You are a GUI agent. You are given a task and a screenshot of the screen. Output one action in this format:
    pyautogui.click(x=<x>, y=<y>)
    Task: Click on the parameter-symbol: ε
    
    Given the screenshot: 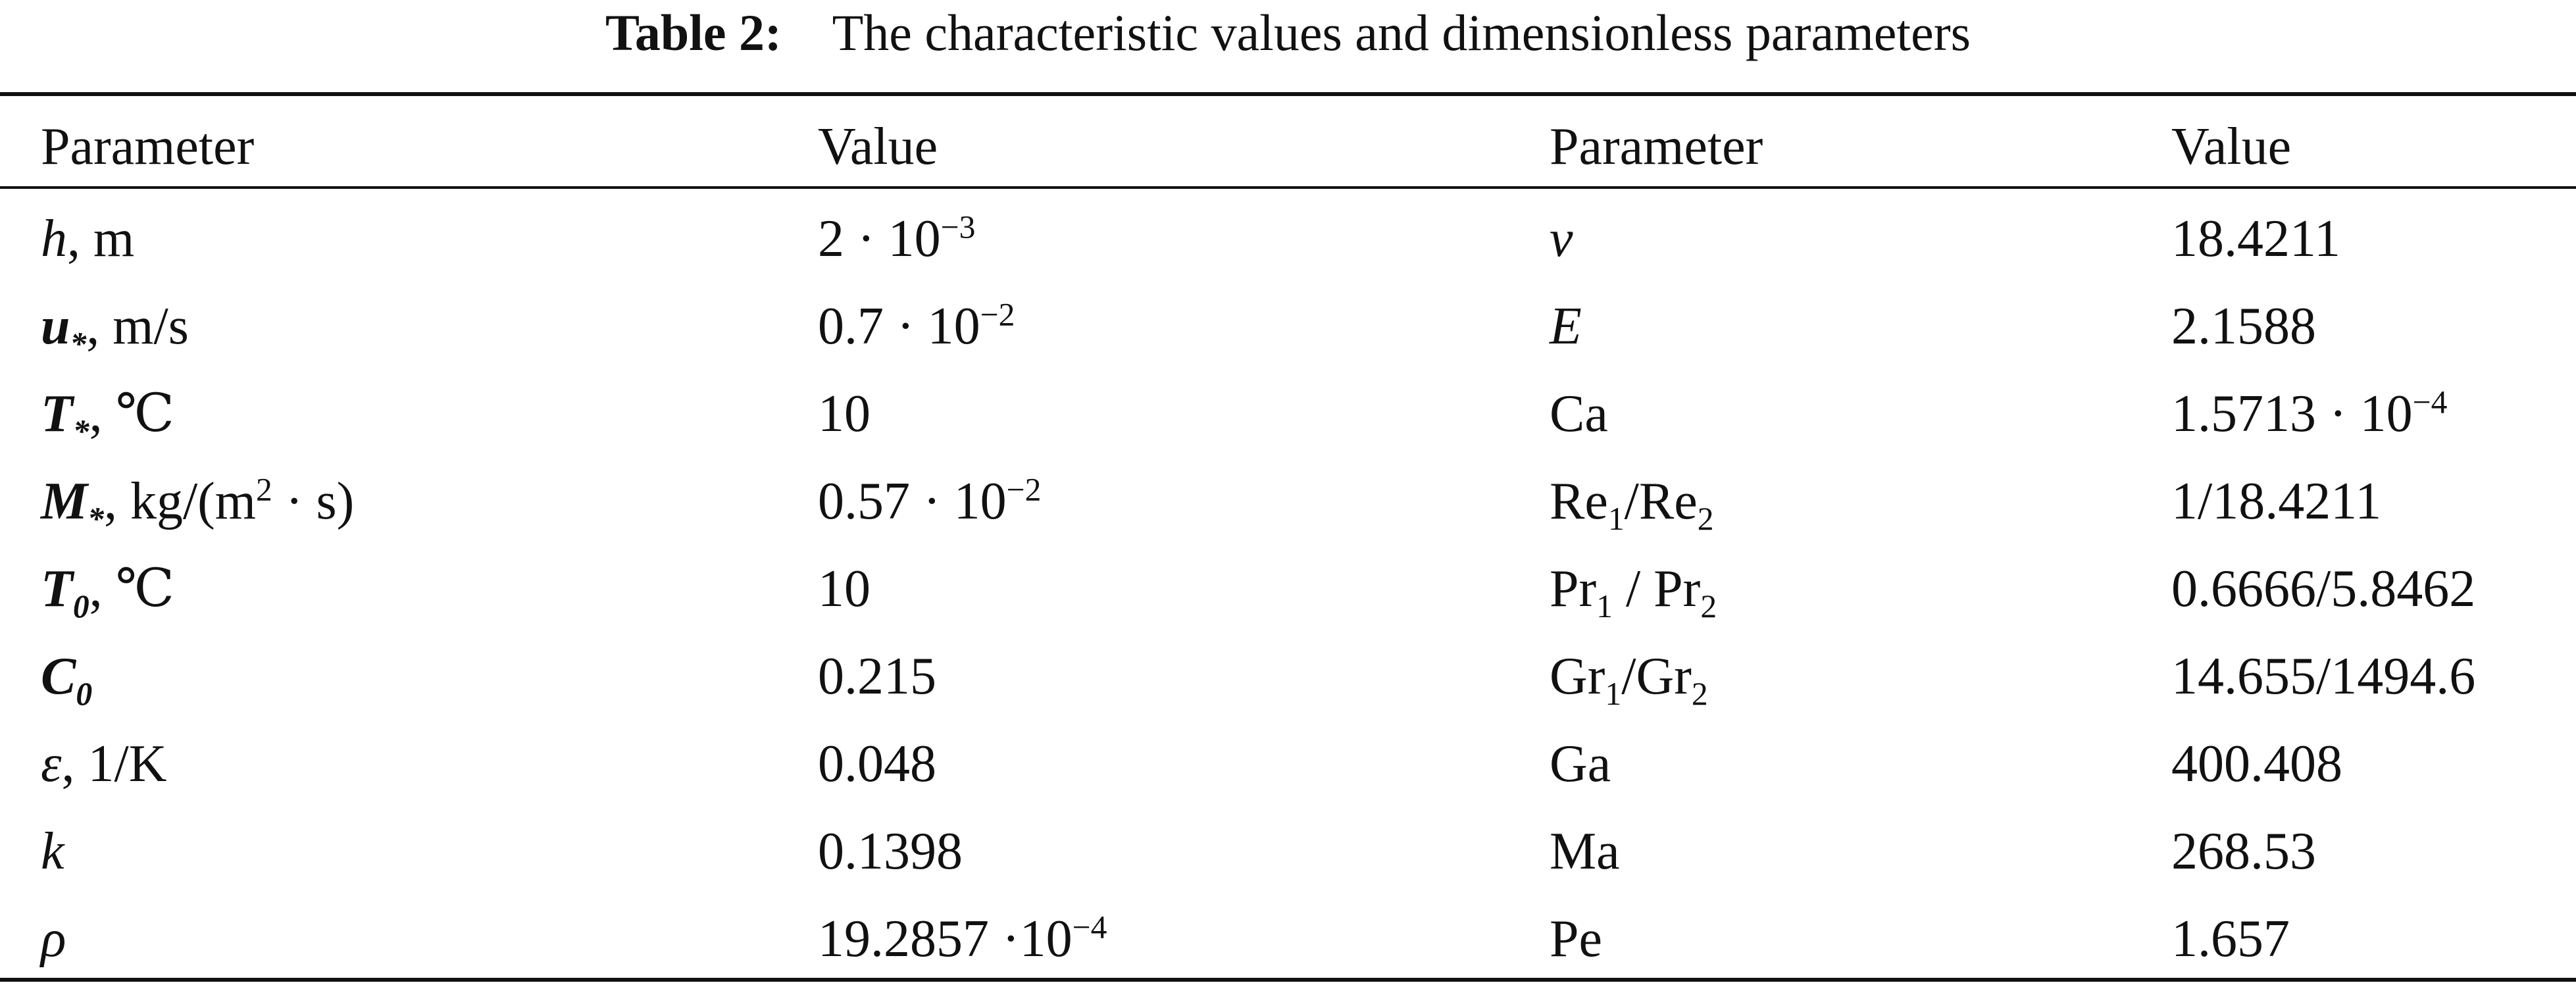 What is the action you would take?
    pyautogui.click(x=52, y=764)
    